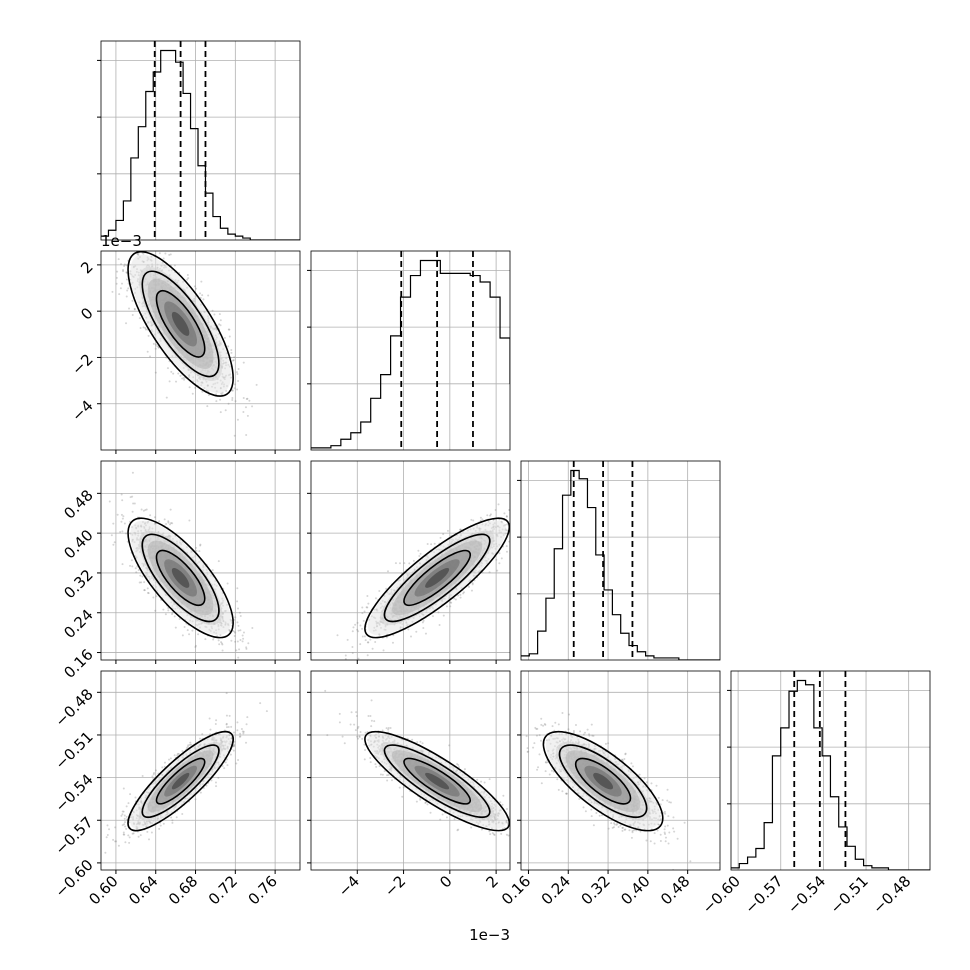 The image size is (970, 970). Describe the element at coordinates (180, 324) in the screenshot. I see `contour-line` at that location.